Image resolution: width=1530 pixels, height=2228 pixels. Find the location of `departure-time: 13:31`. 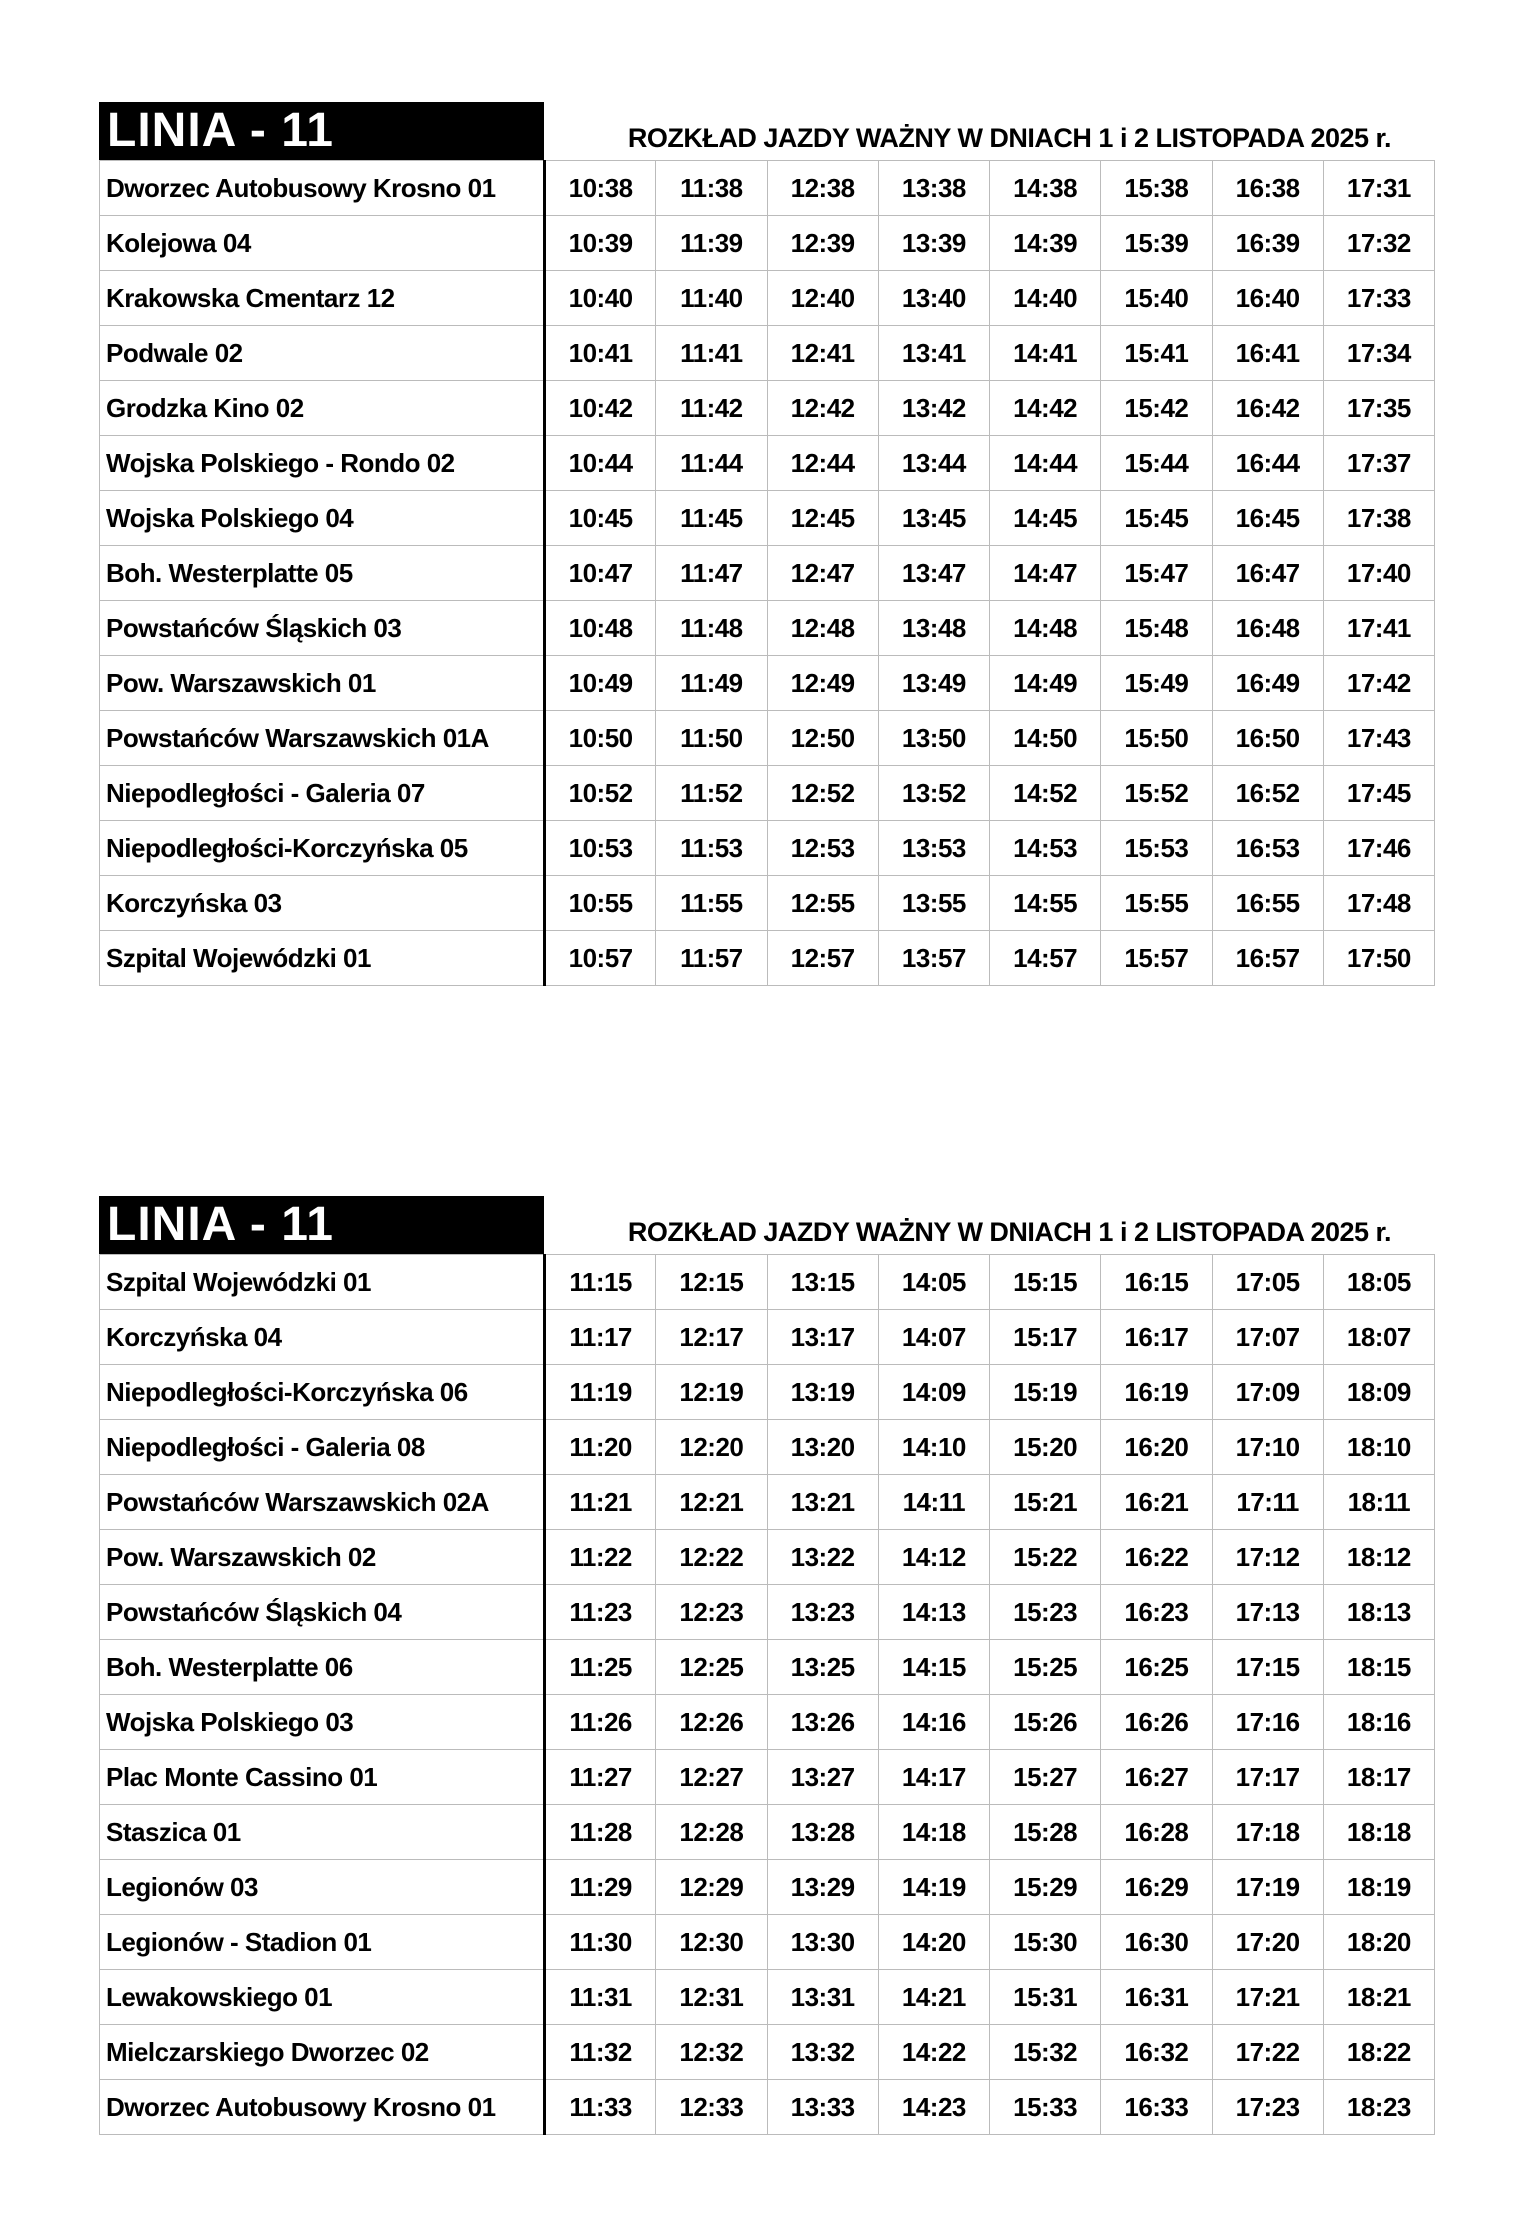

departure-time: 13:31 is located at coordinates (822, 1997).